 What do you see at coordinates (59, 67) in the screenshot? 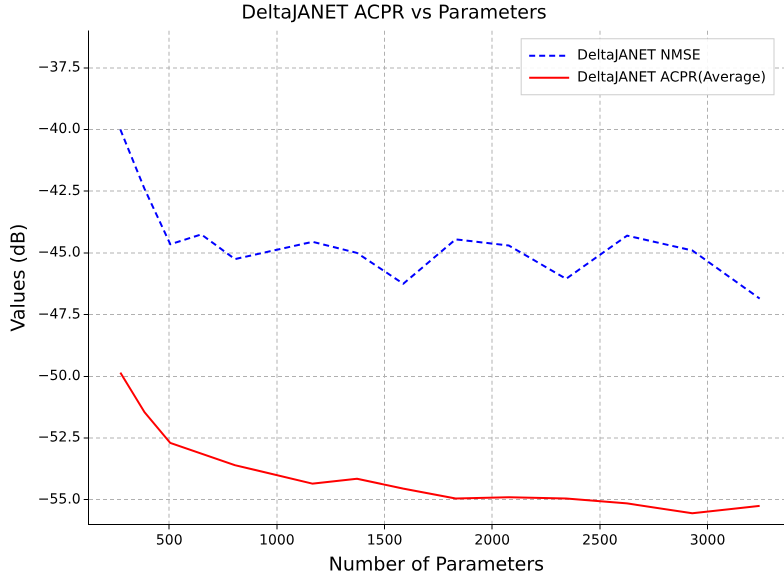
I see `y-tick-label: −37.5` at bounding box center [59, 67].